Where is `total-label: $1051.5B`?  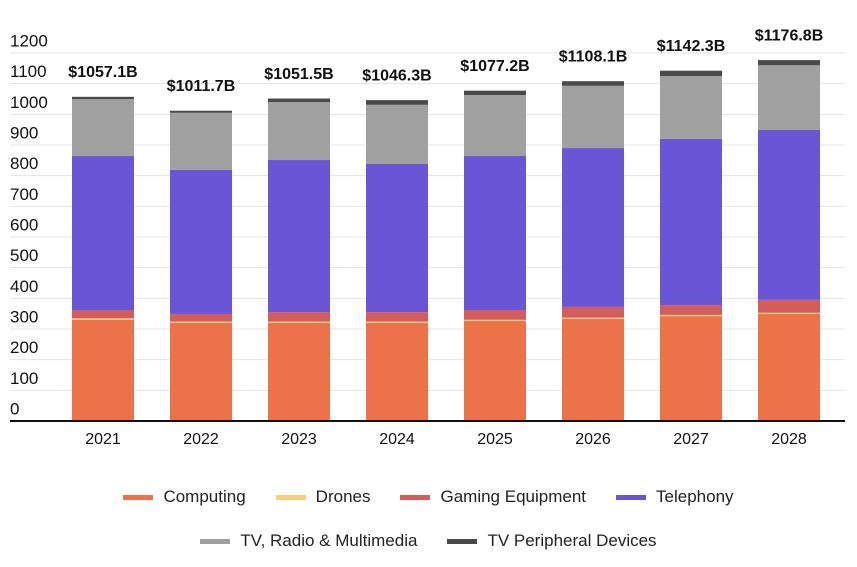 total-label: $1051.5B is located at coordinates (298, 74).